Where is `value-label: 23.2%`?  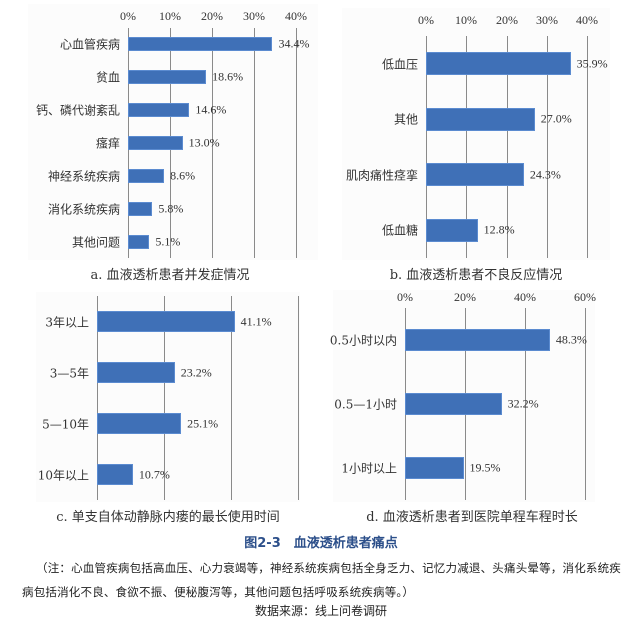 value-label: 23.2% is located at coordinates (196, 372).